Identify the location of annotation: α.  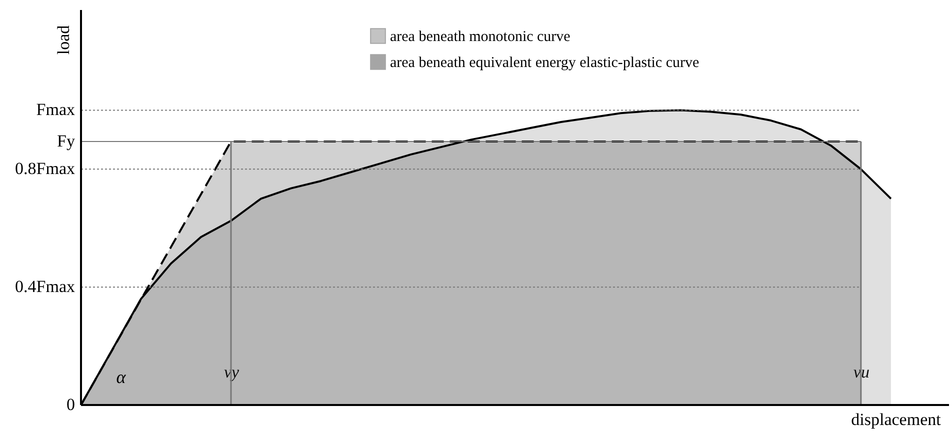
(121, 377).